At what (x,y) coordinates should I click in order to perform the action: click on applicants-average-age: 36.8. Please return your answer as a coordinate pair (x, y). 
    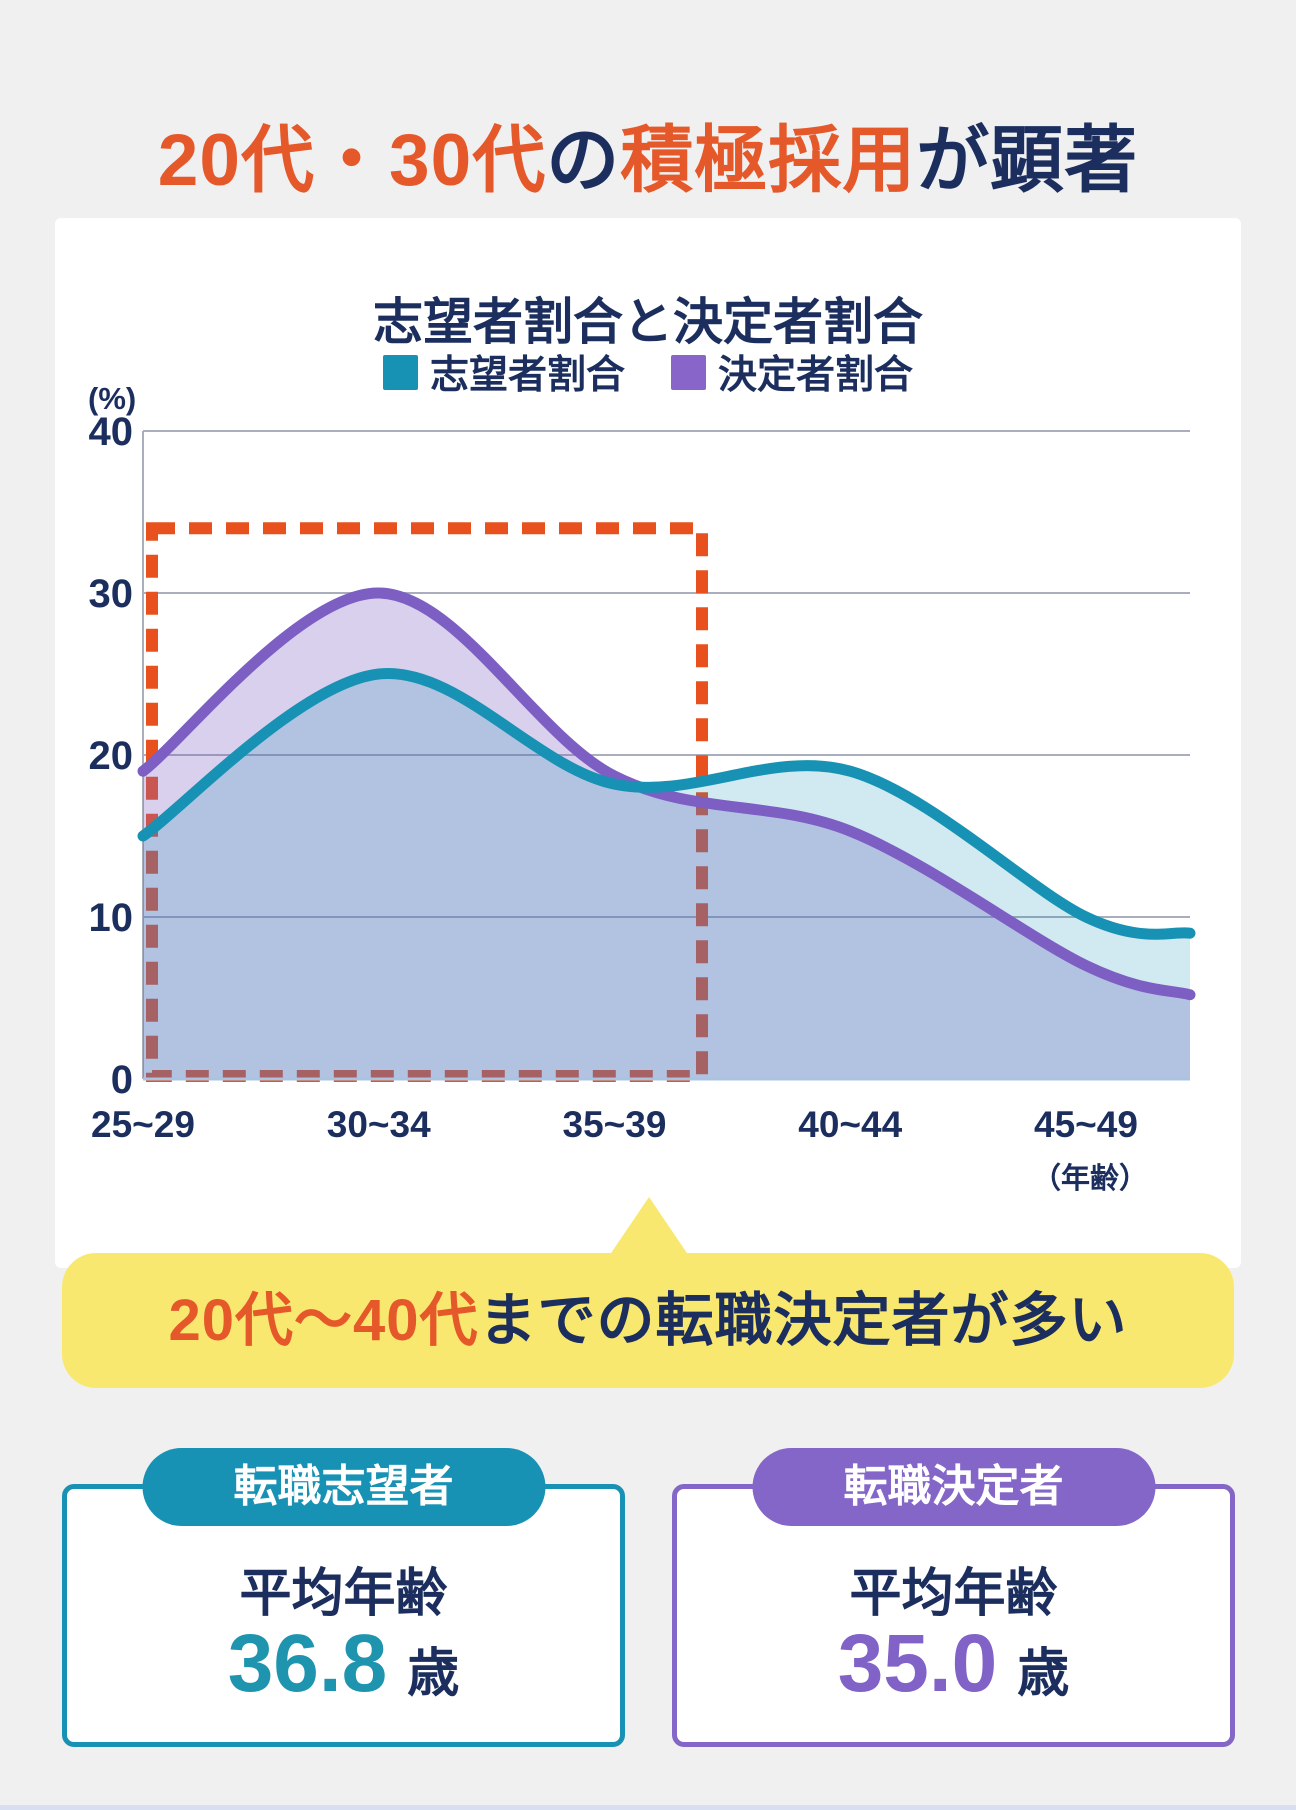
    Looking at the image, I should click on (307, 1663).